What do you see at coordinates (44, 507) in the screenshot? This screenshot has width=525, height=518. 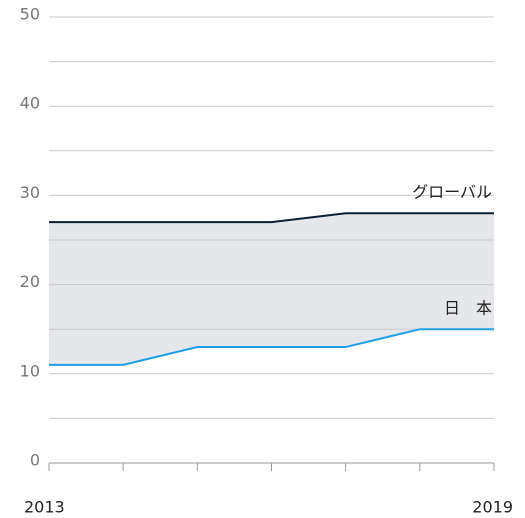 I see `x-tick-label: 2013` at bounding box center [44, 507].